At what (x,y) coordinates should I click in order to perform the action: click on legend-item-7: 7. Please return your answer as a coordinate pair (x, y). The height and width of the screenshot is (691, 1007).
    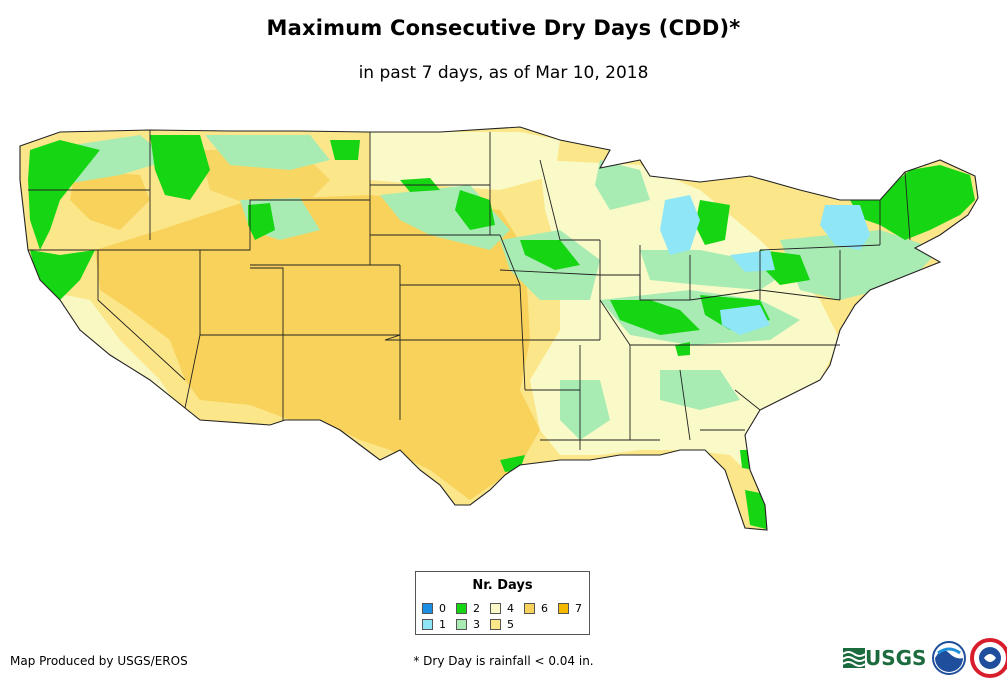
    Looking at the image, I should click on (570, 608).